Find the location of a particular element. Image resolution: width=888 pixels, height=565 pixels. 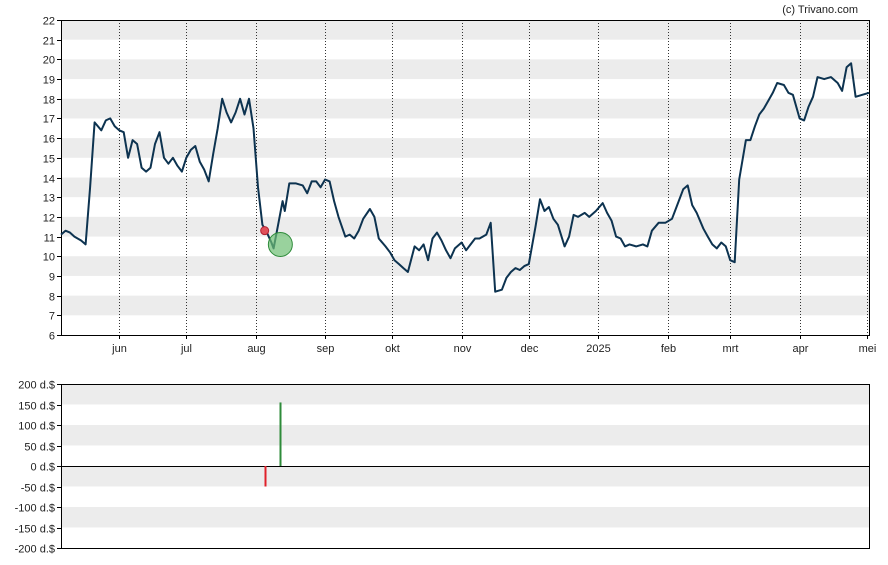

x-tick-label: okt is located at coordinates (392, 349).